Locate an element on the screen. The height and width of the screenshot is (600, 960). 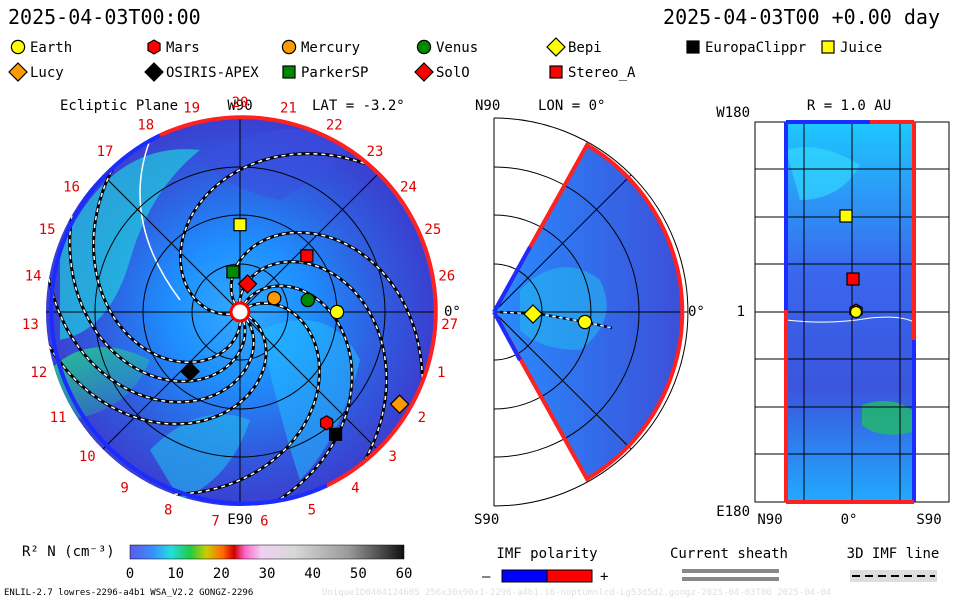
carrington-tick-11: 11 is located at coordinates (58, 418).